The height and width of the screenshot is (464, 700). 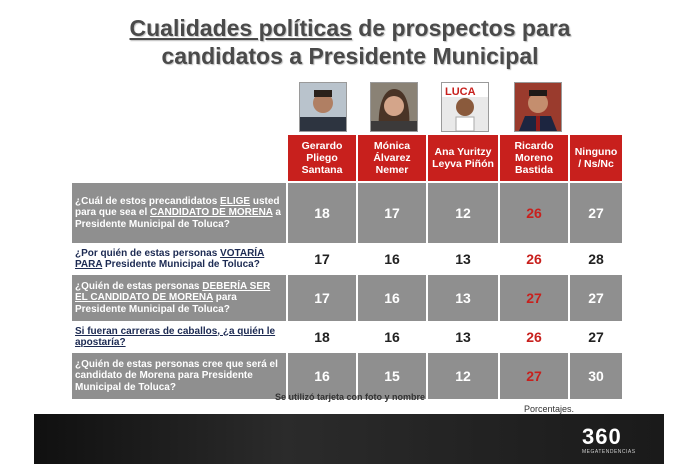 What do you see at coordinates (609, 452) in the screenshot?
I see `logo-subtitle: MEGATENDENCIAS` at bounding box center [609, 452].